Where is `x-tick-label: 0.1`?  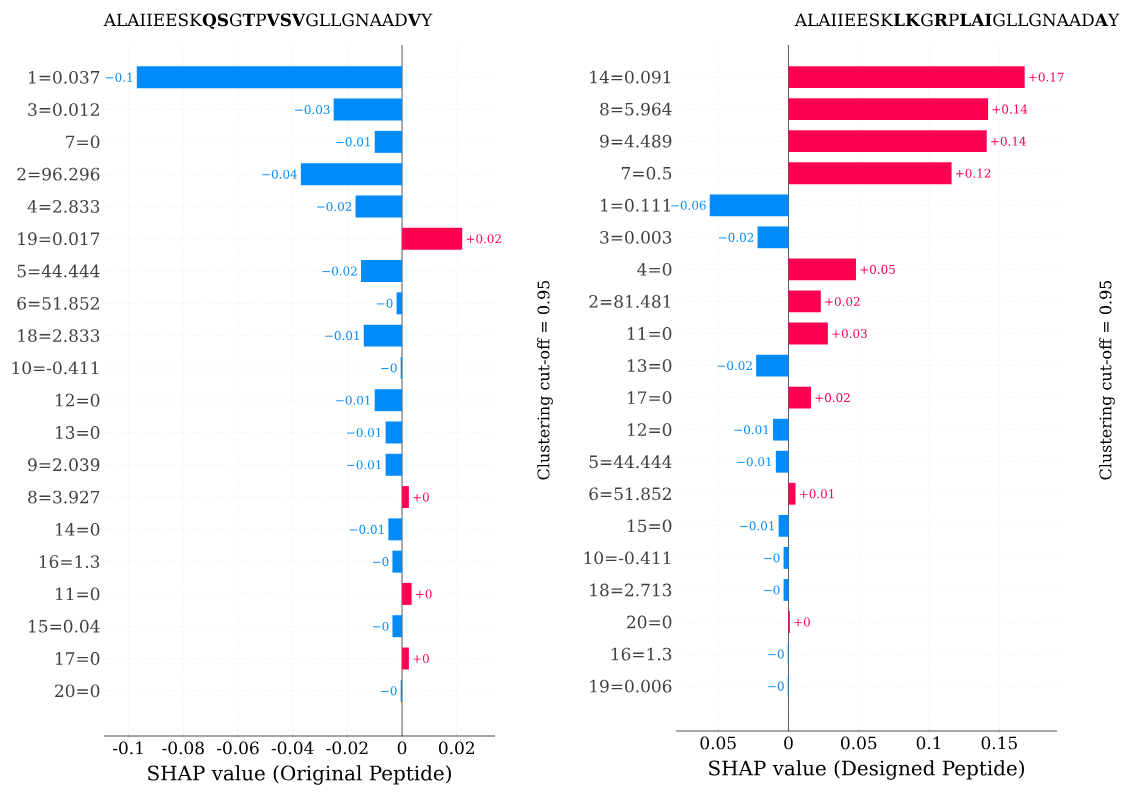 x-tick-label: 0.1 is located at coordinates (928, 743).